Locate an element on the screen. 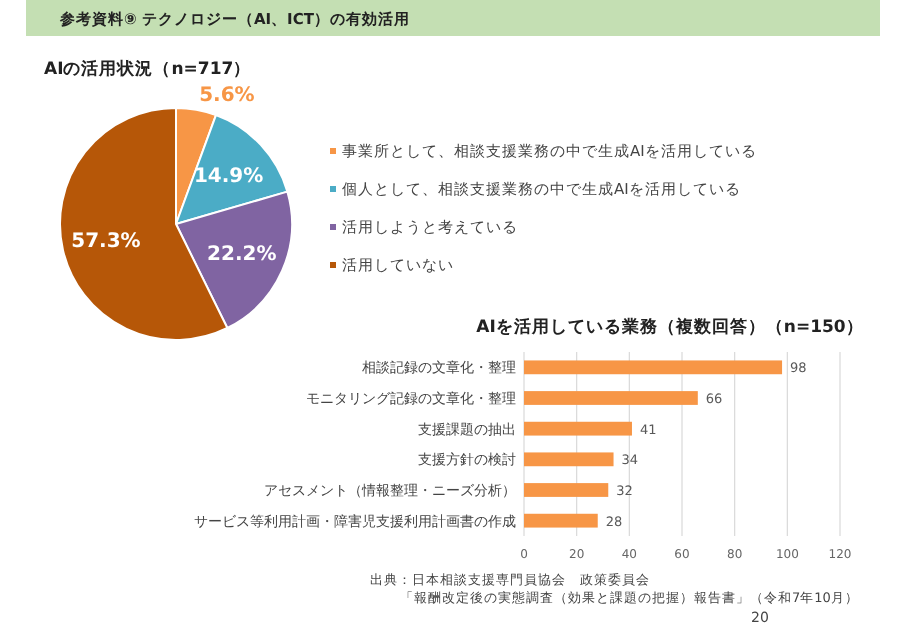  data-label: 57.3% is located at coordinates (106, 242).